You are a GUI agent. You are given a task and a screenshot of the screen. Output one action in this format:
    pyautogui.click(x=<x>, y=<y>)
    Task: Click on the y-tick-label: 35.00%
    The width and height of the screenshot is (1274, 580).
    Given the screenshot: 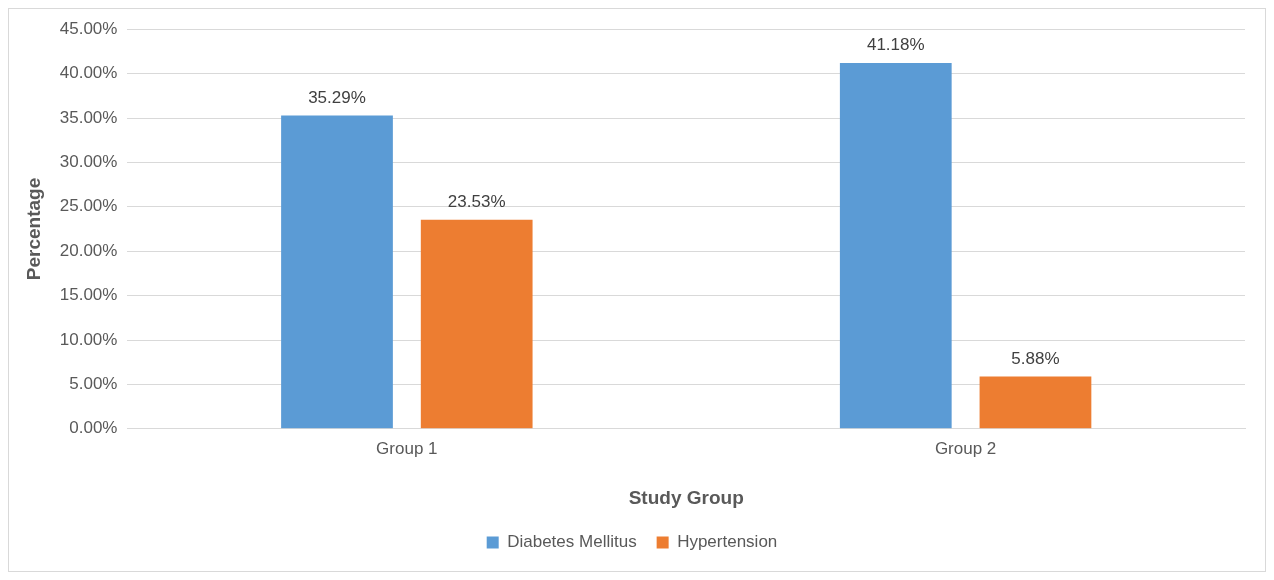 What is the action you would take?
    pyautogui.click(x=88, y=117)
    